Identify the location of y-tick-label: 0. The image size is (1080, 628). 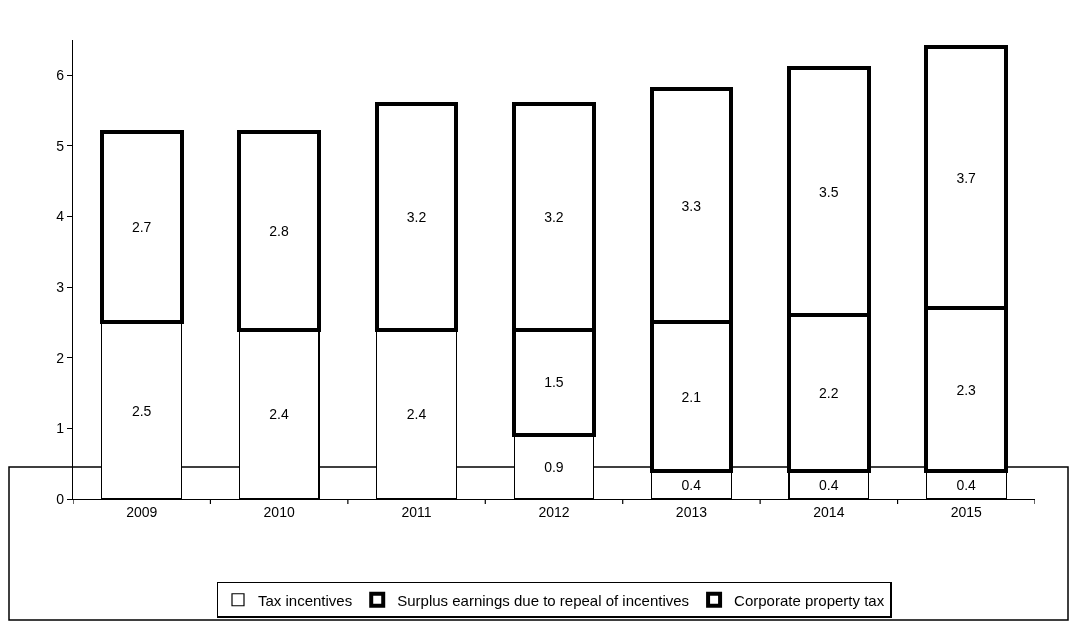
(60, 498).